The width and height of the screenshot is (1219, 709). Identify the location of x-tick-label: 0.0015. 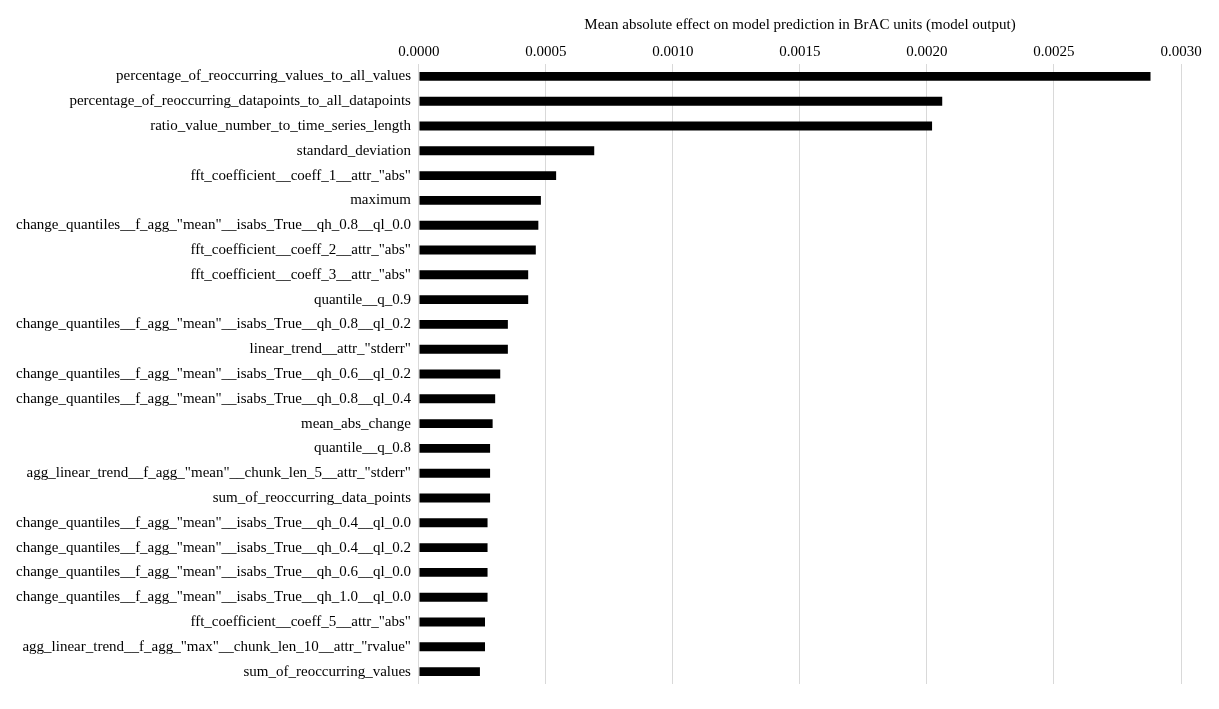
(800, 50).